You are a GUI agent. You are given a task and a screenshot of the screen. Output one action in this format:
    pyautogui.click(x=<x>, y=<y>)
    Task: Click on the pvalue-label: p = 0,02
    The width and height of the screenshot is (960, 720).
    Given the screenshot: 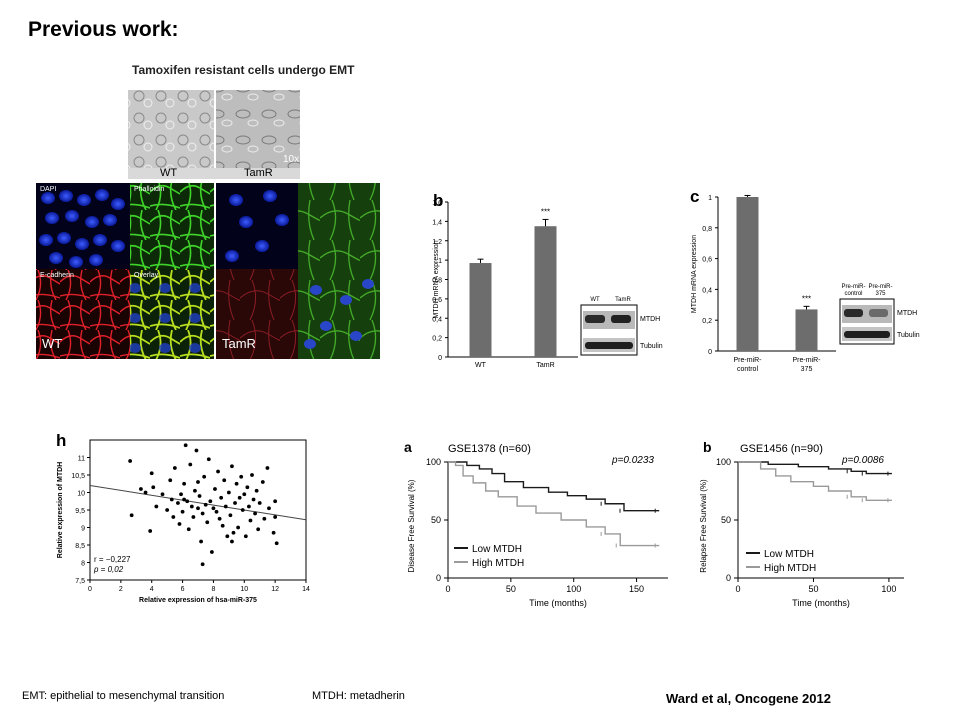 What is the action you would take?
    pyautogui.click(x=108, y=569)
    